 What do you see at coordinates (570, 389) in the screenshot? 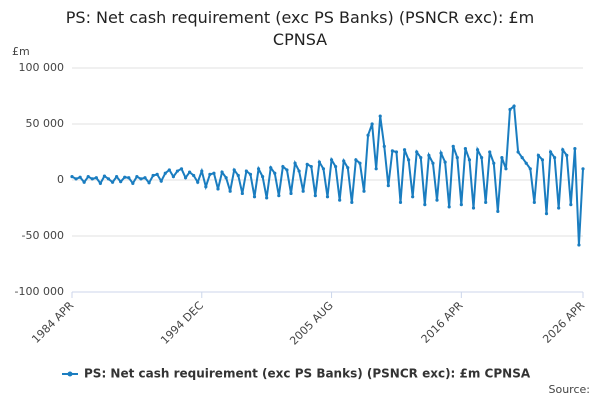
I see `source-label: Source:` at bounding box center [570, 389].